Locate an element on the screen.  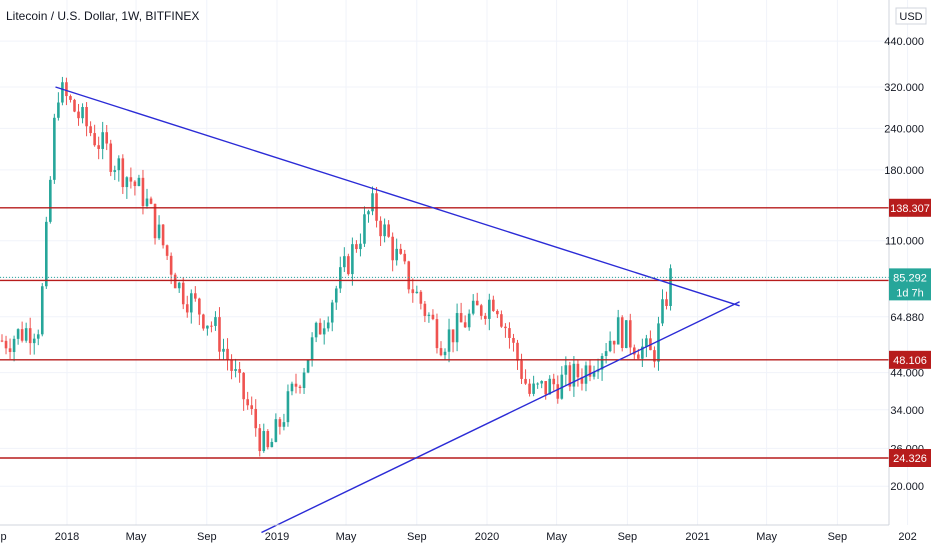
level-badge is located at coordinates (910, 458).